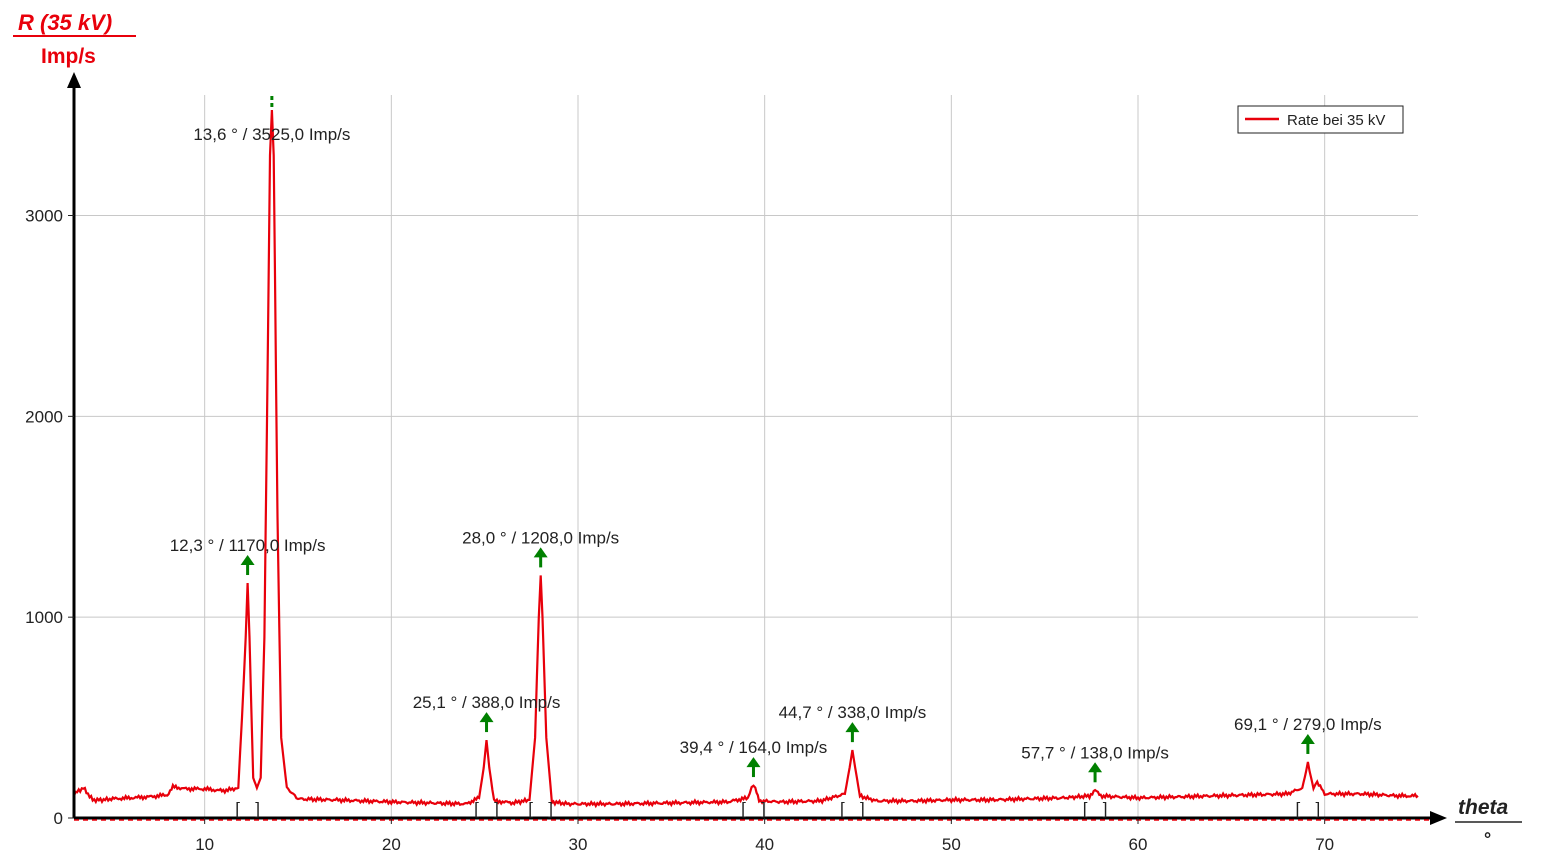 The height and width of the screenshot is (863, 1548). Describe the element at coordinates (487, 702) in the screenshot. I see `peak-label: 25,1 ° / 388,0 Imp/s` at that location.